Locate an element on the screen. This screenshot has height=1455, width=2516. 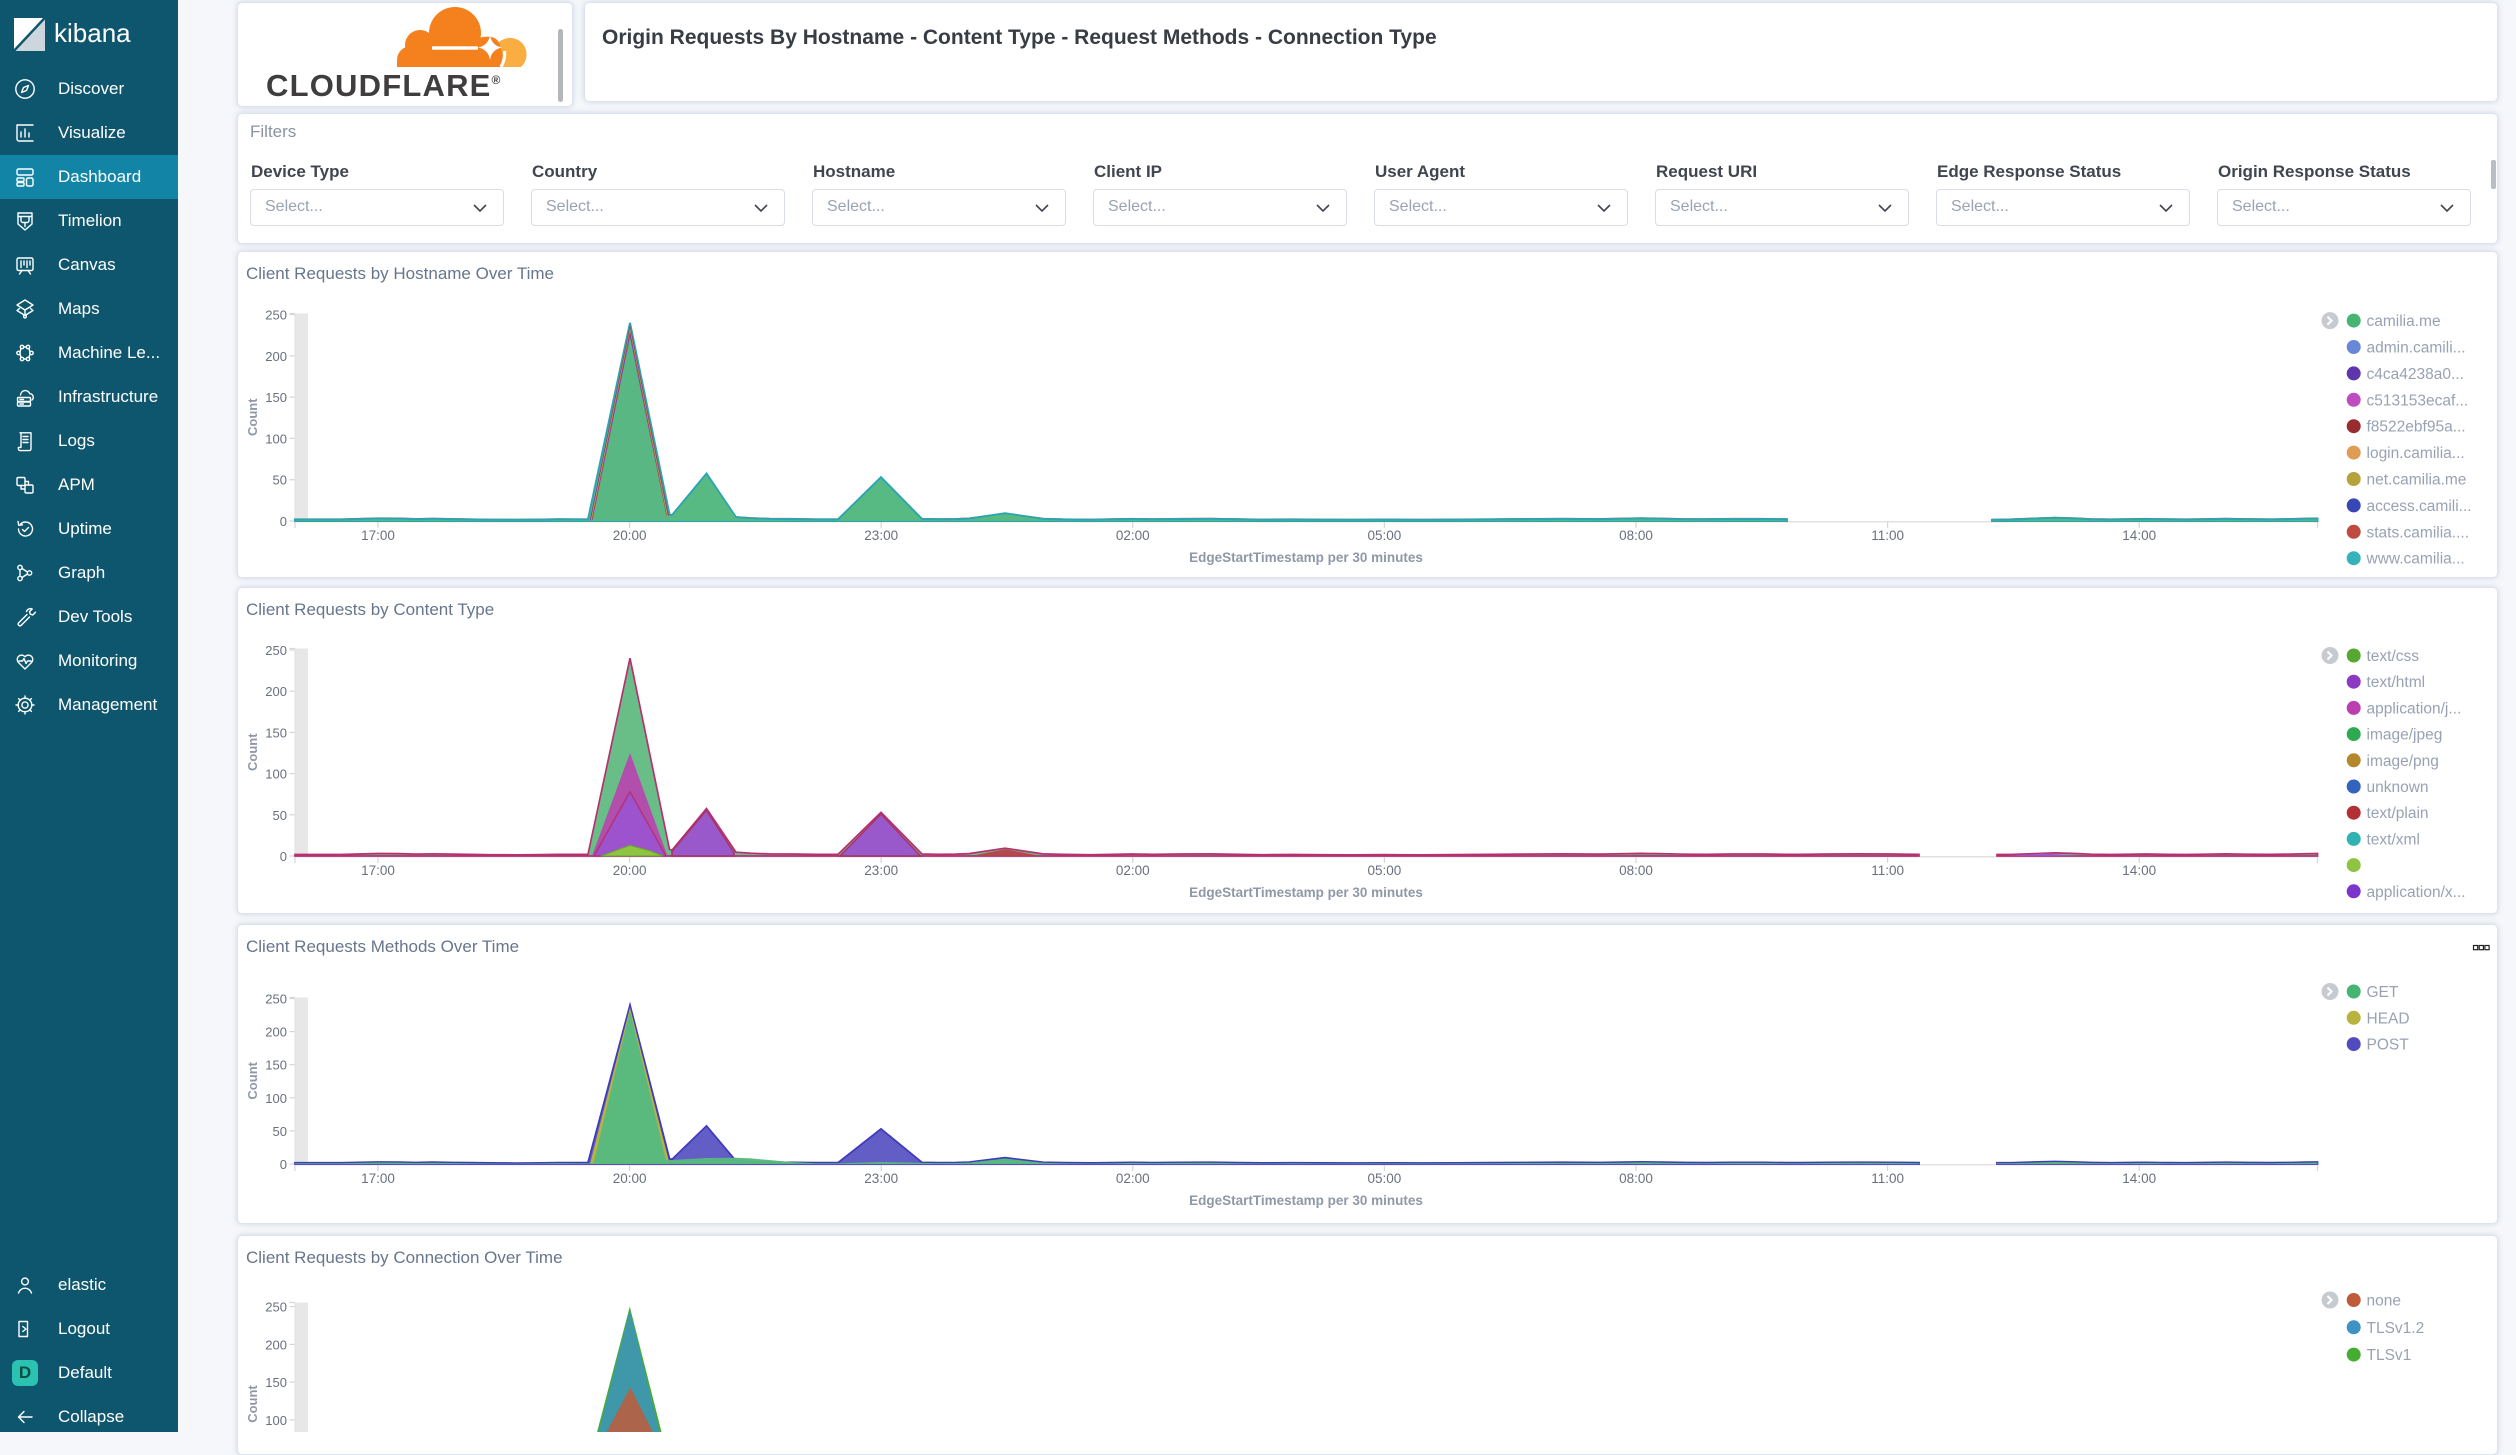
svg-text: text/html is located at coordinates (2396, 682).